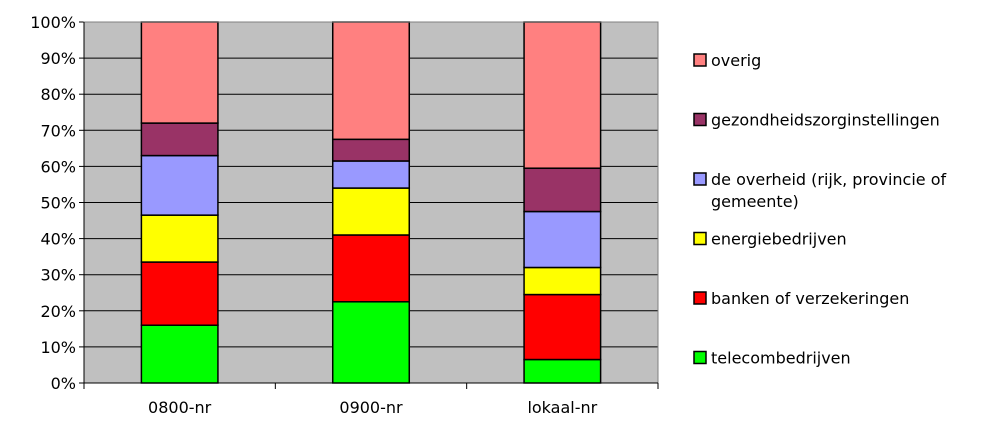  Describe the element at coordinates (825, 120) in the screenshot. I see `legend-label: gezondheidszorginstellingen` at that location.